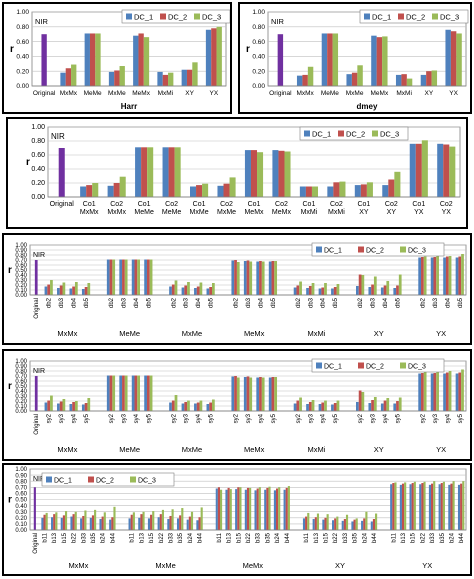 This screenshot has height=579, width=474. Describe the element at coordinates (21, 271) in the screenshot. I see `y-tick-label: 0.50` at that location.